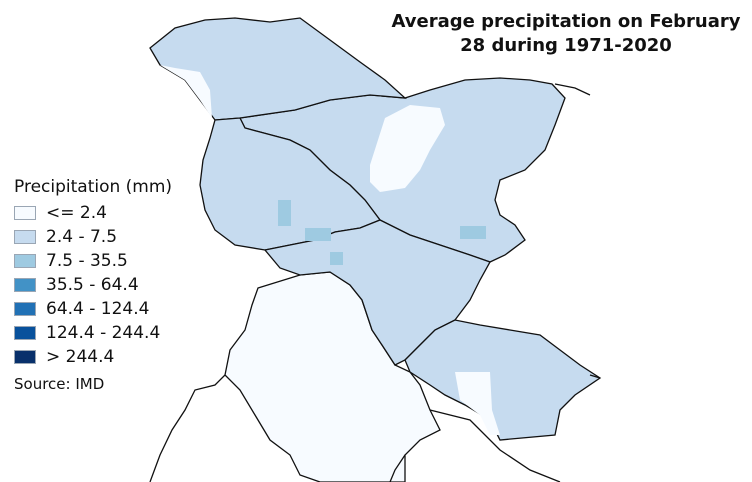 The height and width of the screenshot is (482, 752). I want to click on legend-label: 2.4 - 7.5, so click(82, 237).